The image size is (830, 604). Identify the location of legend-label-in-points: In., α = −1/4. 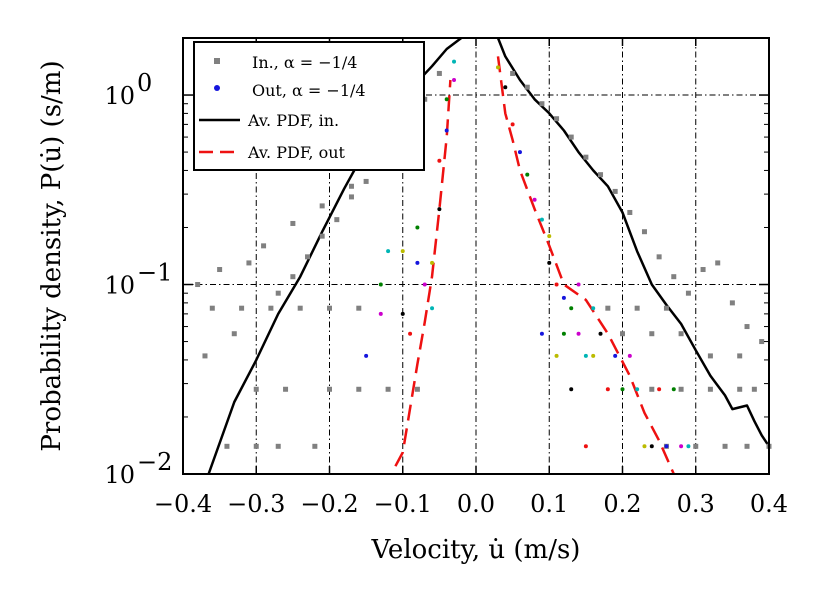
(304, 62).